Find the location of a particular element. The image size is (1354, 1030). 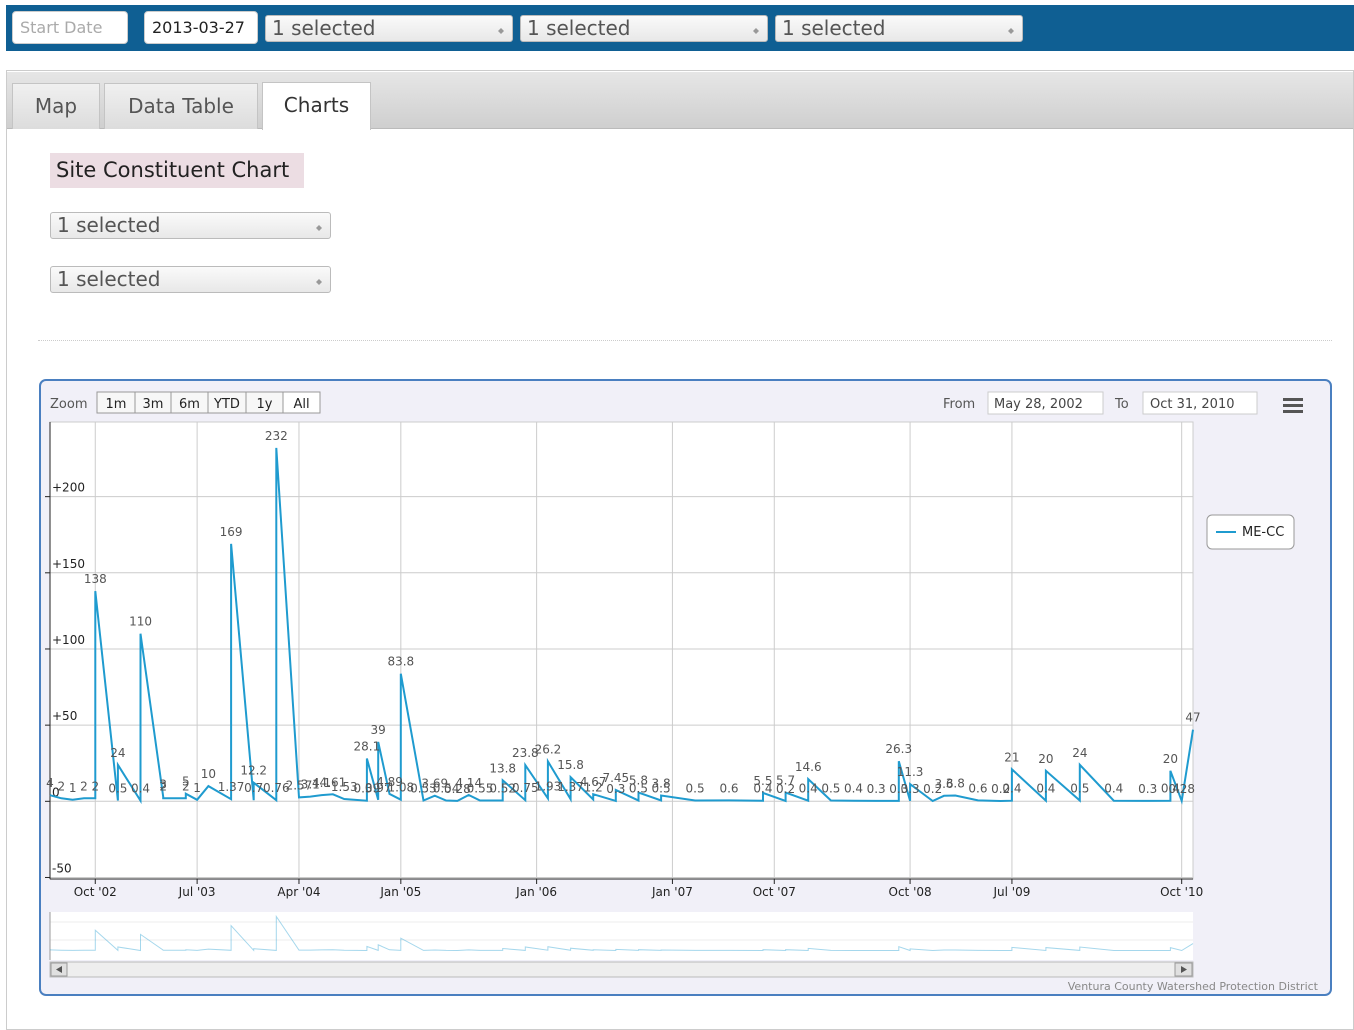

data-label: 47 is located at coordinates (1192, 718).